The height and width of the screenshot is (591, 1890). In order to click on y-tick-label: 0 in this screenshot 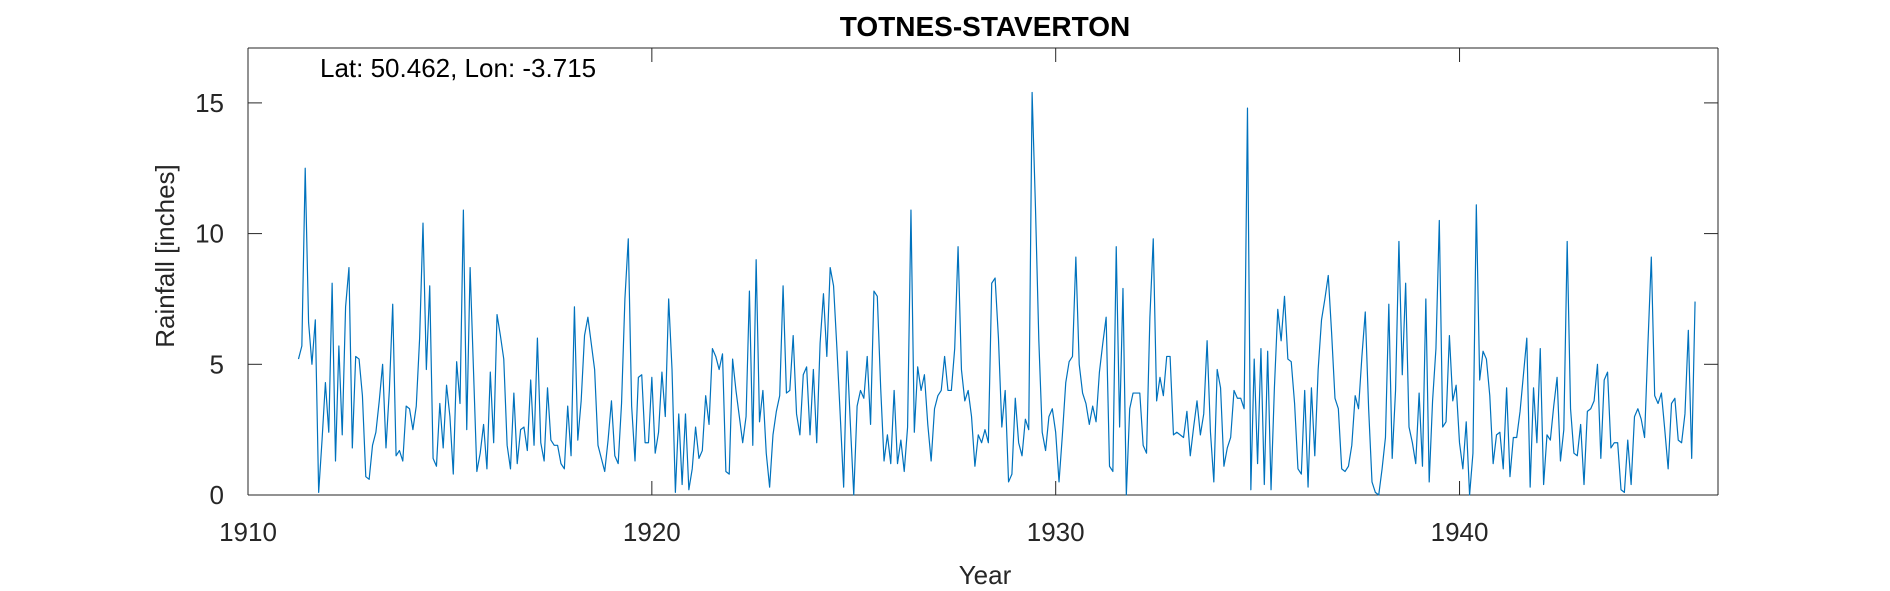, I will do `click(217, 495)`.